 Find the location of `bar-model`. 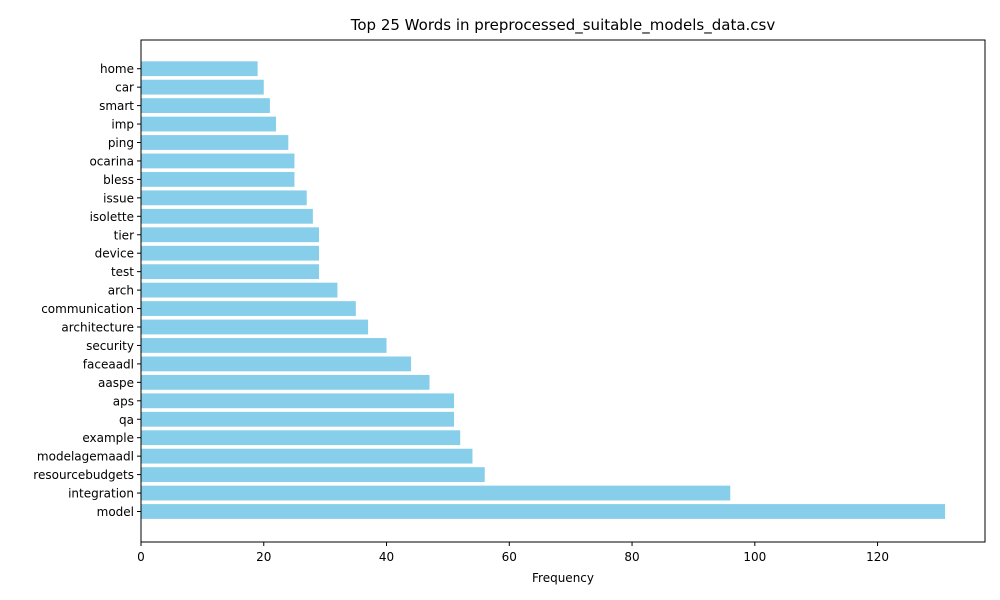

bar-model is located at coordinates (543, 511).